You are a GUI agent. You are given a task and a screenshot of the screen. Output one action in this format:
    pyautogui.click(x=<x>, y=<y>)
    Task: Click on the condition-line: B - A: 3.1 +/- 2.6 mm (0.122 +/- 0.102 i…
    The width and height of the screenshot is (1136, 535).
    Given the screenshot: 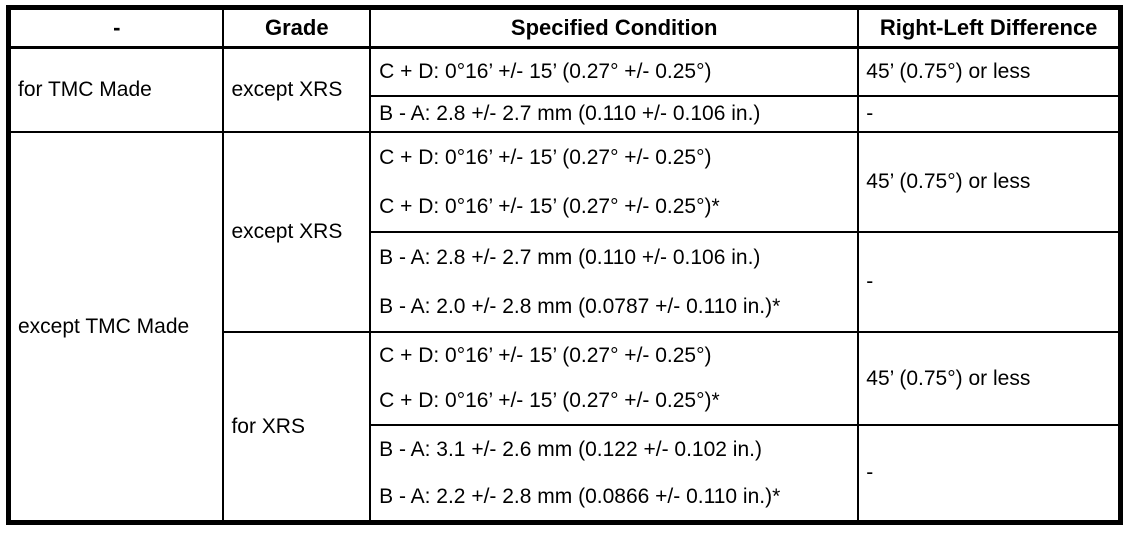 What is the action you would take?
    pyautogui.click(x=570, y=449)
    